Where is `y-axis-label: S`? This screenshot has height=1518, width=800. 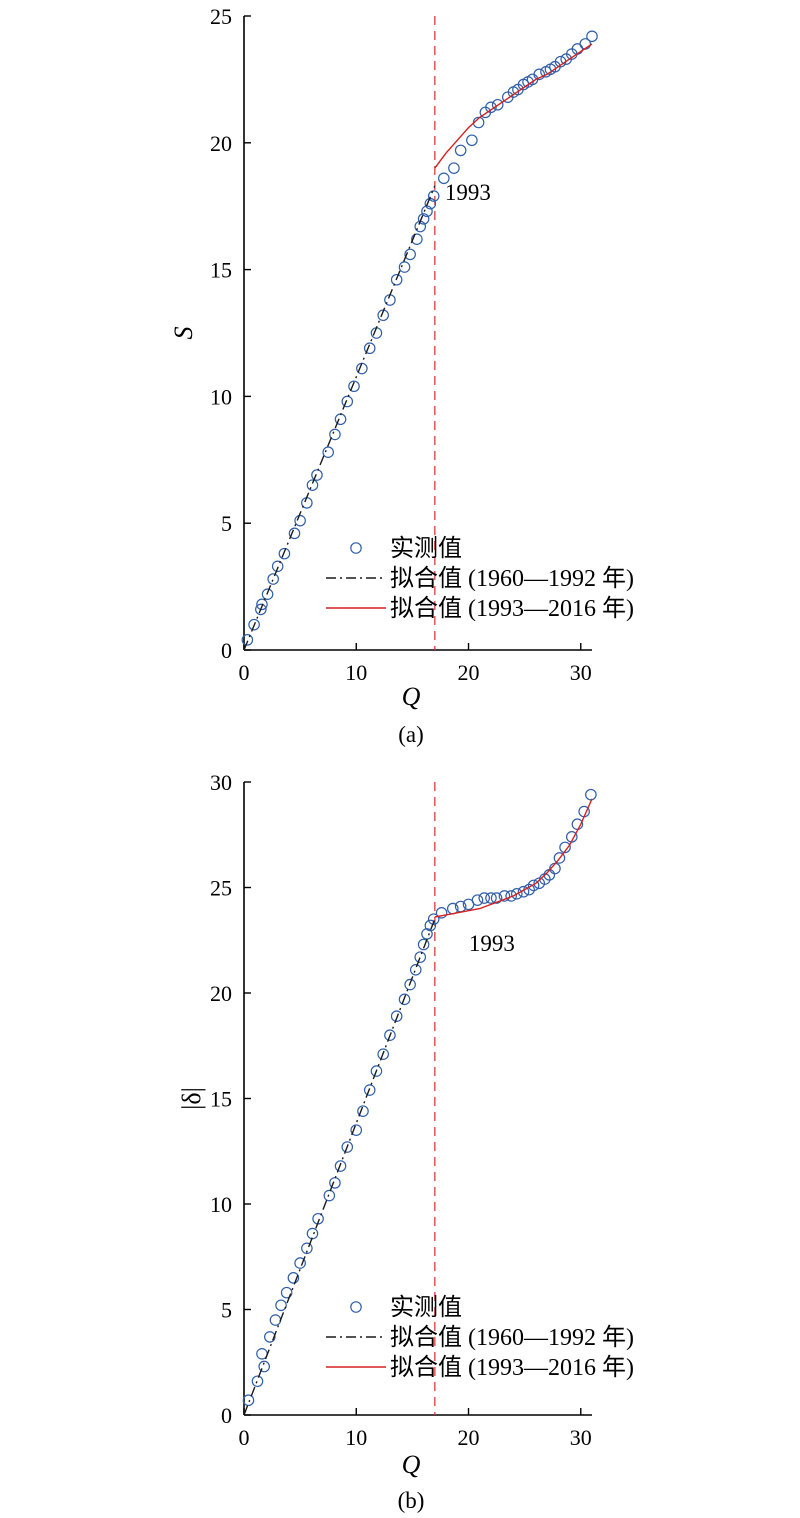 y-axis-label: S is located at coordinates (183, 333).